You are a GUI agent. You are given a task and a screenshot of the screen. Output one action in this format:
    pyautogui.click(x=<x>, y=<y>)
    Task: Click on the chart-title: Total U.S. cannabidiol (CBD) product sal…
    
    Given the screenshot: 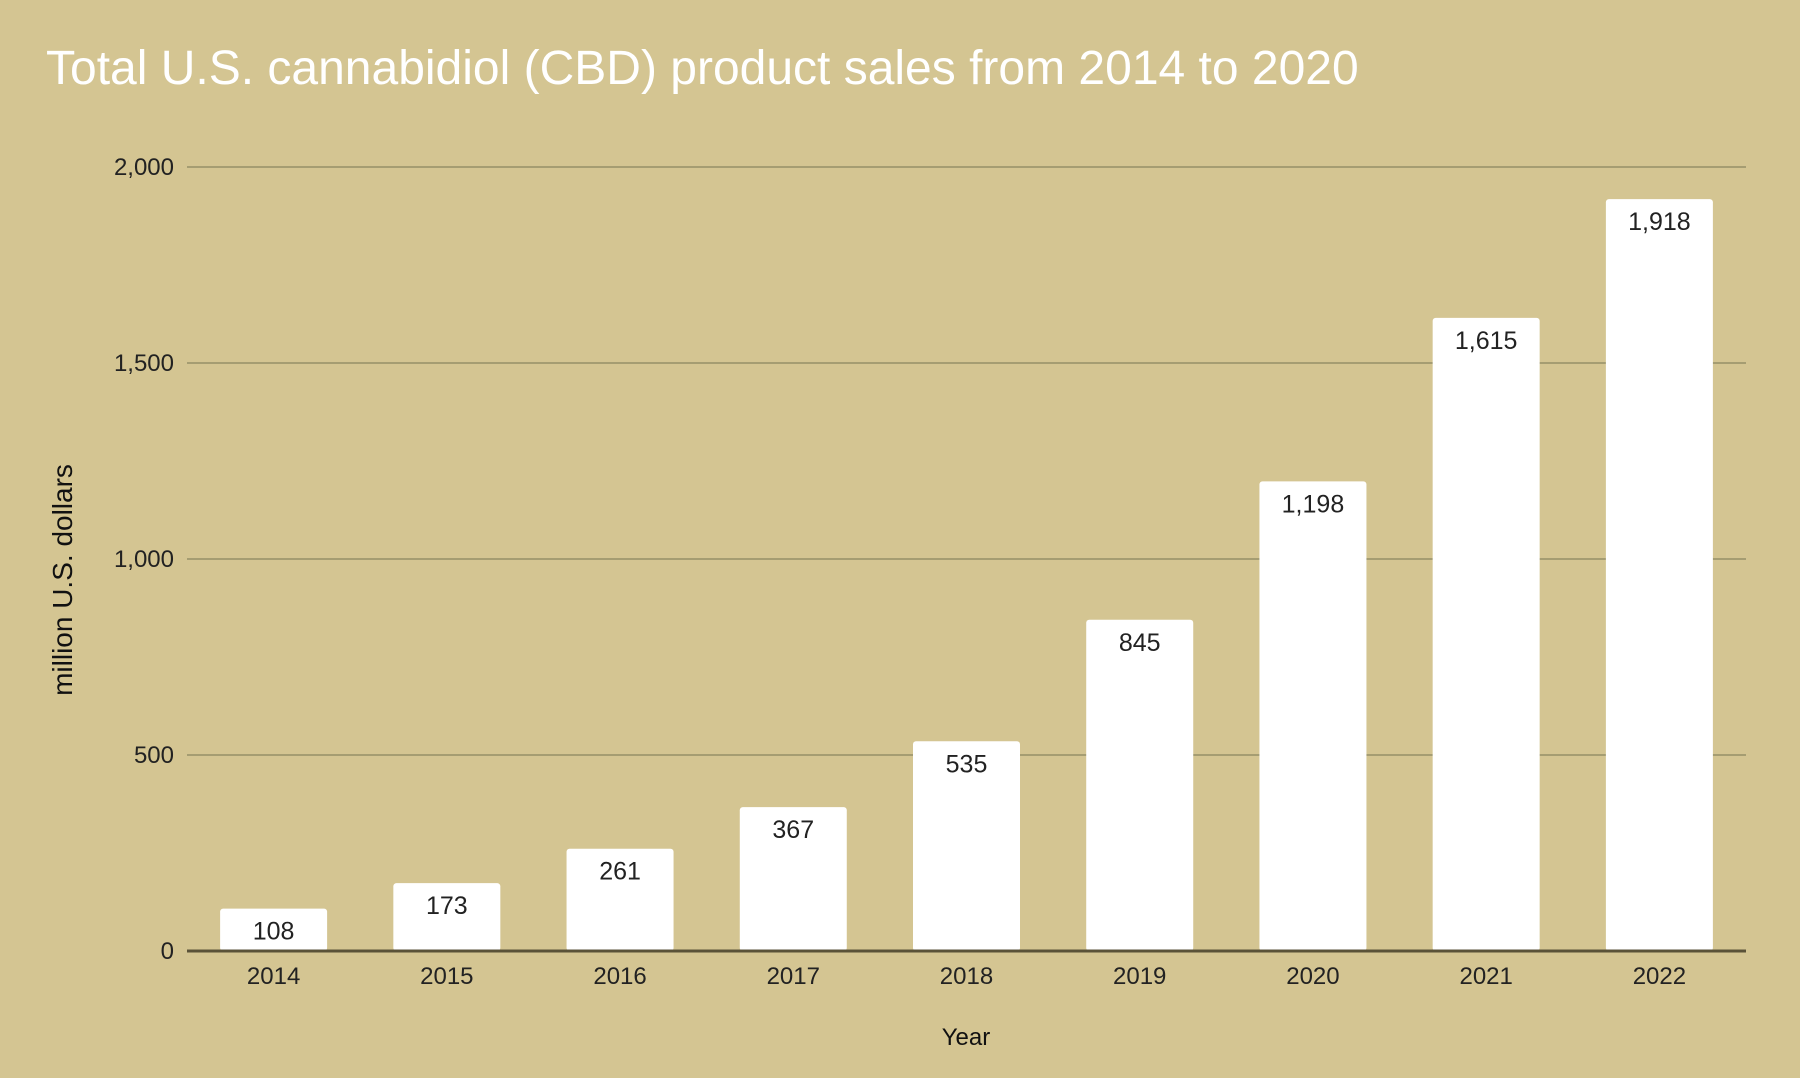 What is the action you would take?
    pyautogui.click(x=702, y=68)
    